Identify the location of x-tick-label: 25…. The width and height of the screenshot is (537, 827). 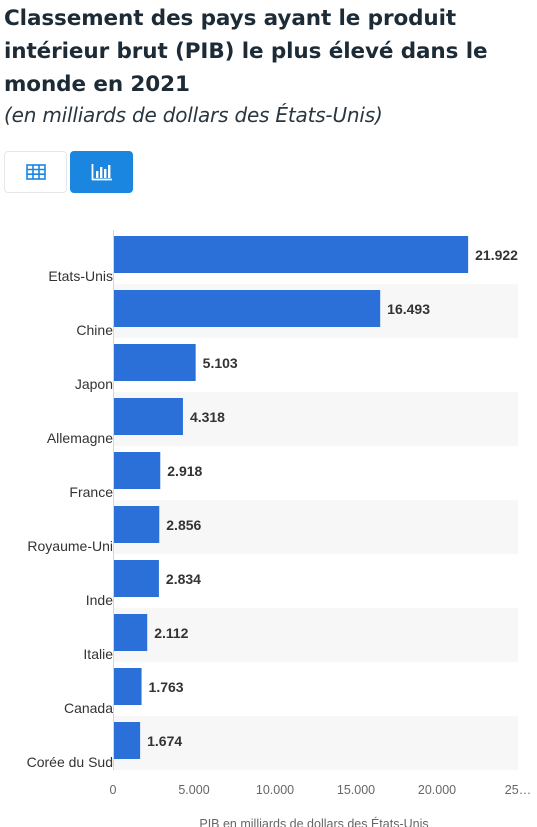
(518, 790).